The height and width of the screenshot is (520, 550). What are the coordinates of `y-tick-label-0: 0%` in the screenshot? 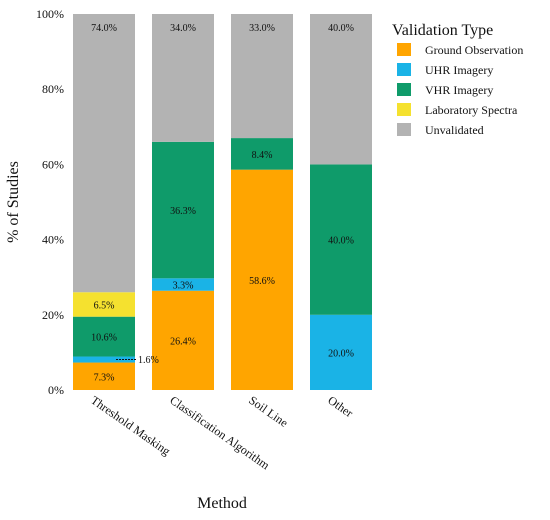 It's located at (56, 390).